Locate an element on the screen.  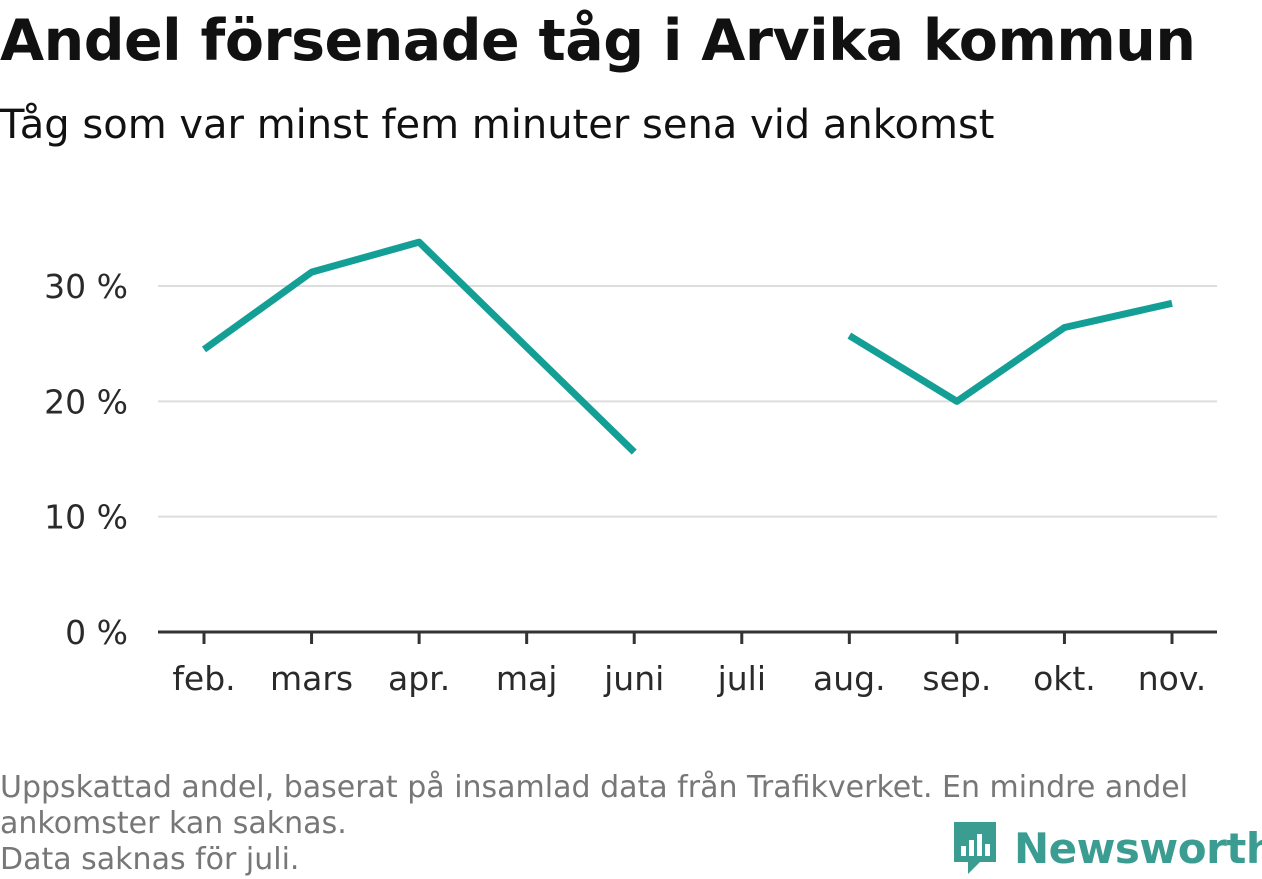
y-tick-label: 10 % is located at coordinates (86, 517).